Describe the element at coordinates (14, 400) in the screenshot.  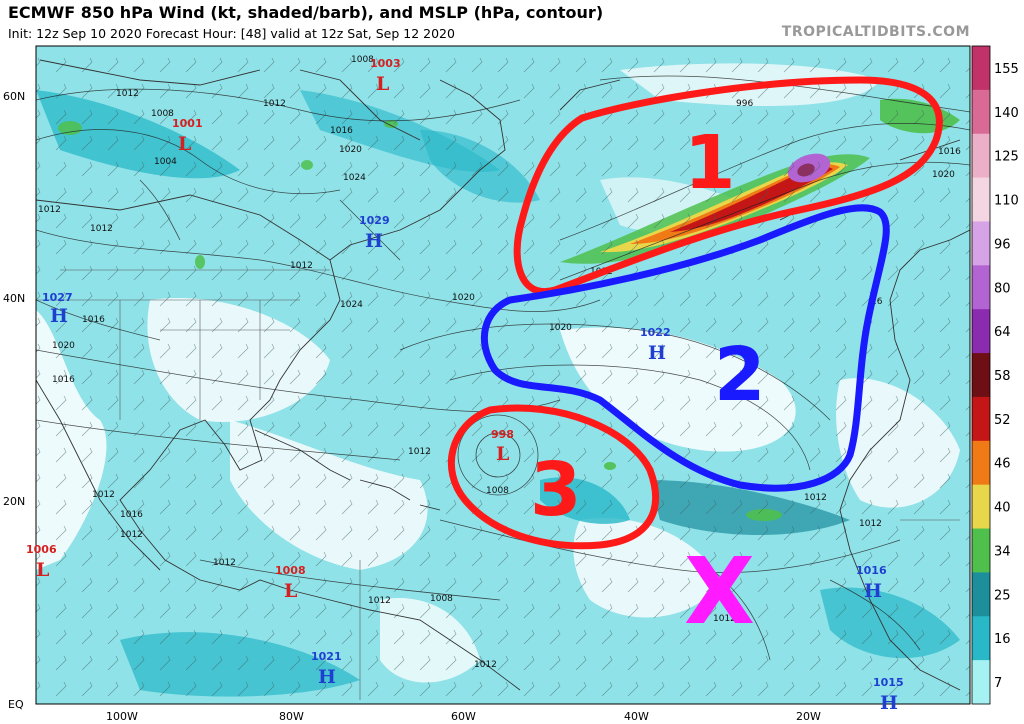
I see `latitude-labels: 60N 40N 20N EQ` at that location.